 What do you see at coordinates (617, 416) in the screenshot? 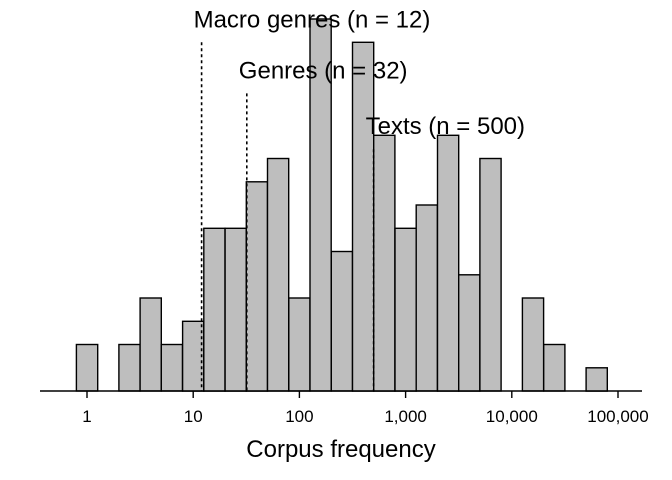
I see `x-tick-label-5: 100,000` at bounding box center [617, 416].